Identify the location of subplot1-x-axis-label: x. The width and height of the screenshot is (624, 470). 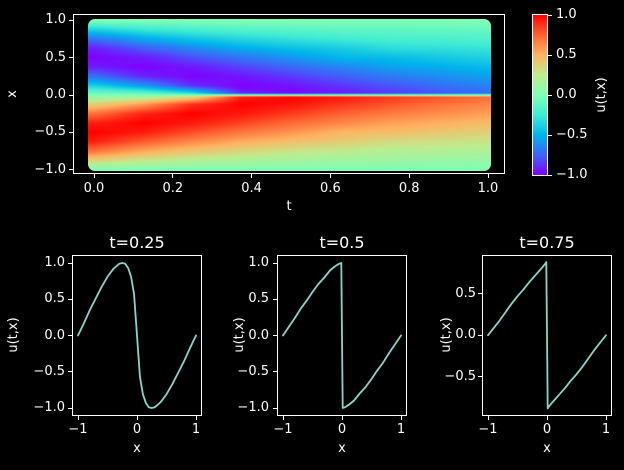
(137, 448).